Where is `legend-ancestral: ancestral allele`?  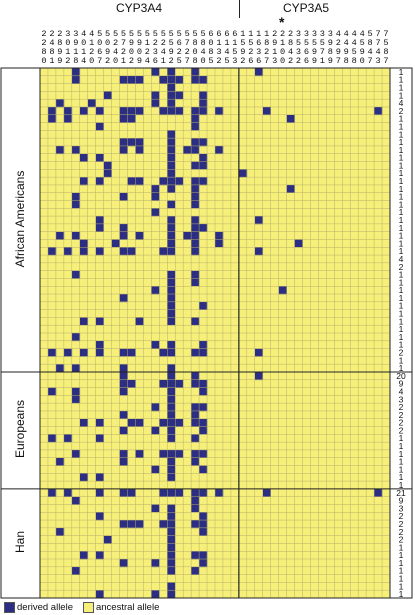
legend-ancestral: ancestral allele is located at coordinates (120, 607).